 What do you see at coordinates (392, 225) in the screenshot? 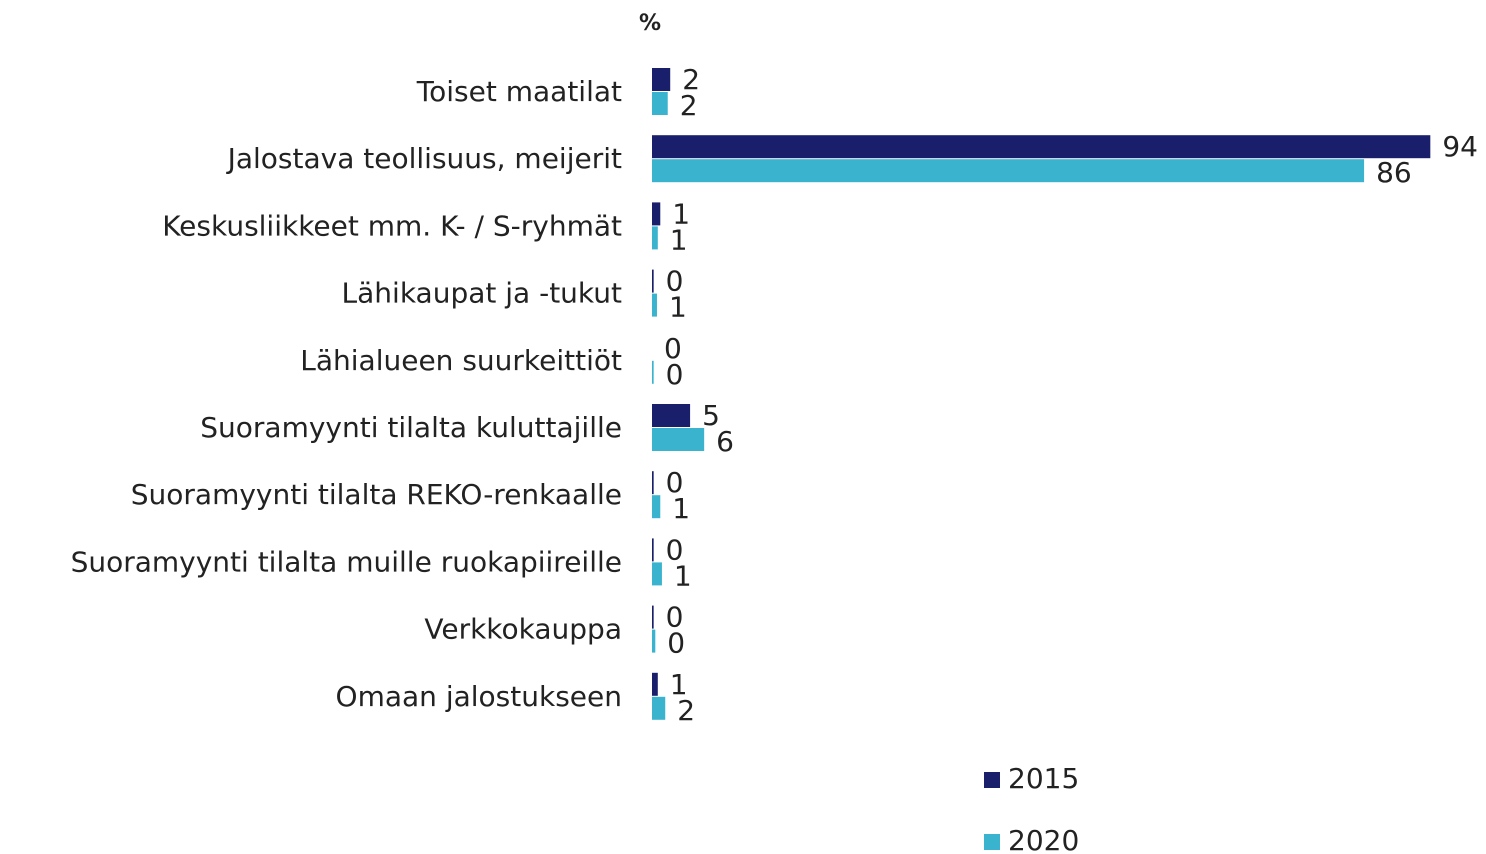
I see `category-label: Keskusliikkeet mm. K- / S-ryhmät` at bounding box center [392, 225].